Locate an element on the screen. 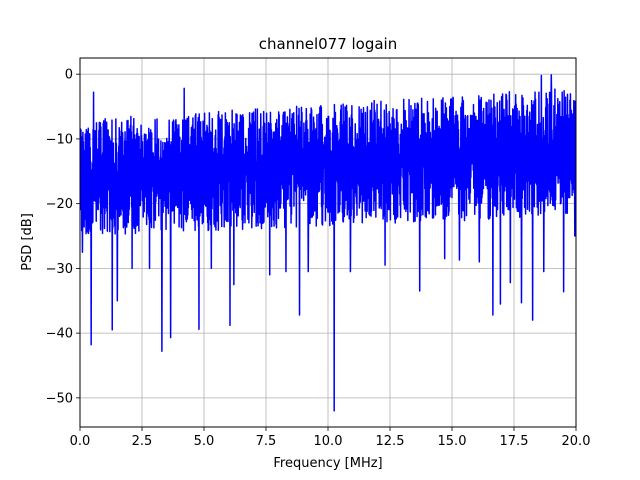  x-axis-label: Frequency [MHz] is located at coordinates (327, 463).